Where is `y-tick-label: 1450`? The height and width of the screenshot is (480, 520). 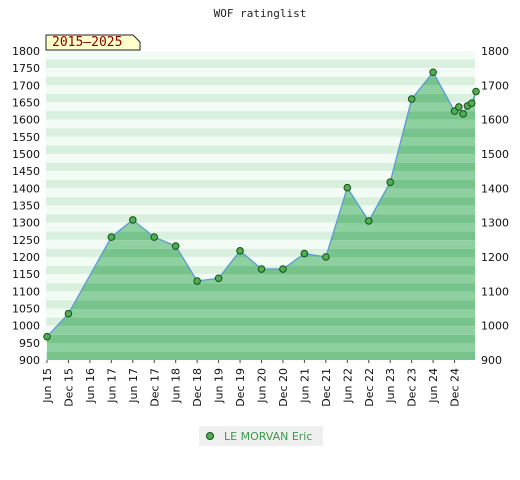 y-tick-label: 1450 is located at coordinates (26, 171).